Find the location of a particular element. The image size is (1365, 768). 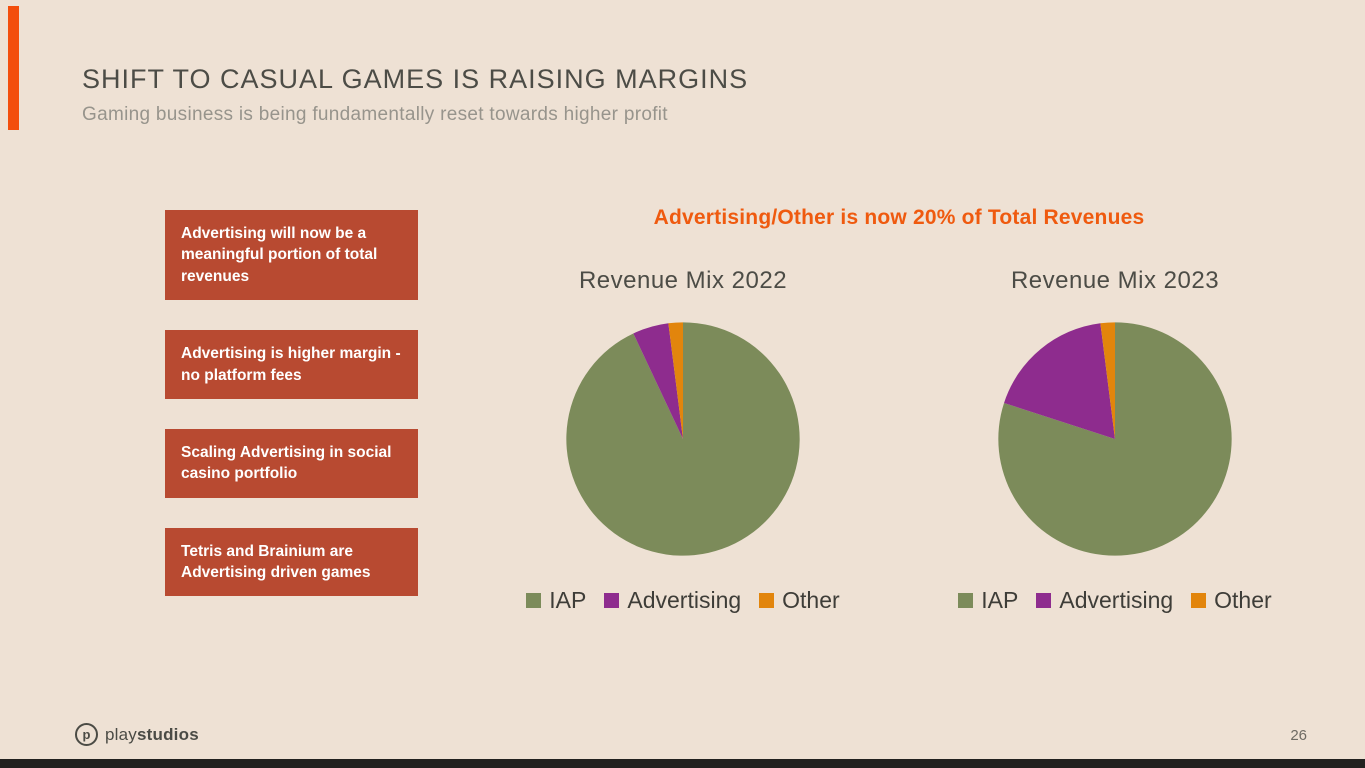

pie-chart-2022: Revenue Mix 2022 IAP Advertising Other is located at coordinates (683, 440).